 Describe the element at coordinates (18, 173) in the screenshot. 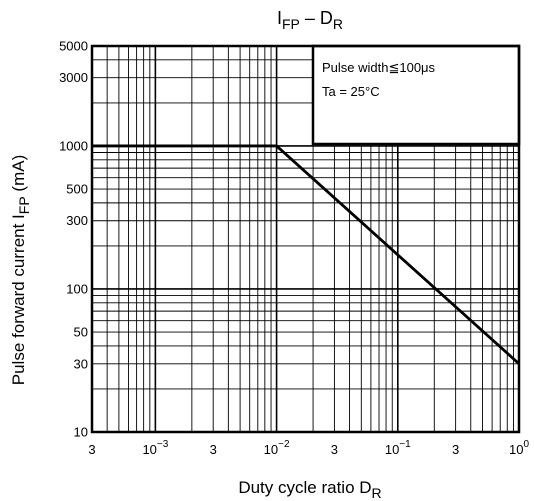

I see `y-axis-label-unit: (mA)` at that location.